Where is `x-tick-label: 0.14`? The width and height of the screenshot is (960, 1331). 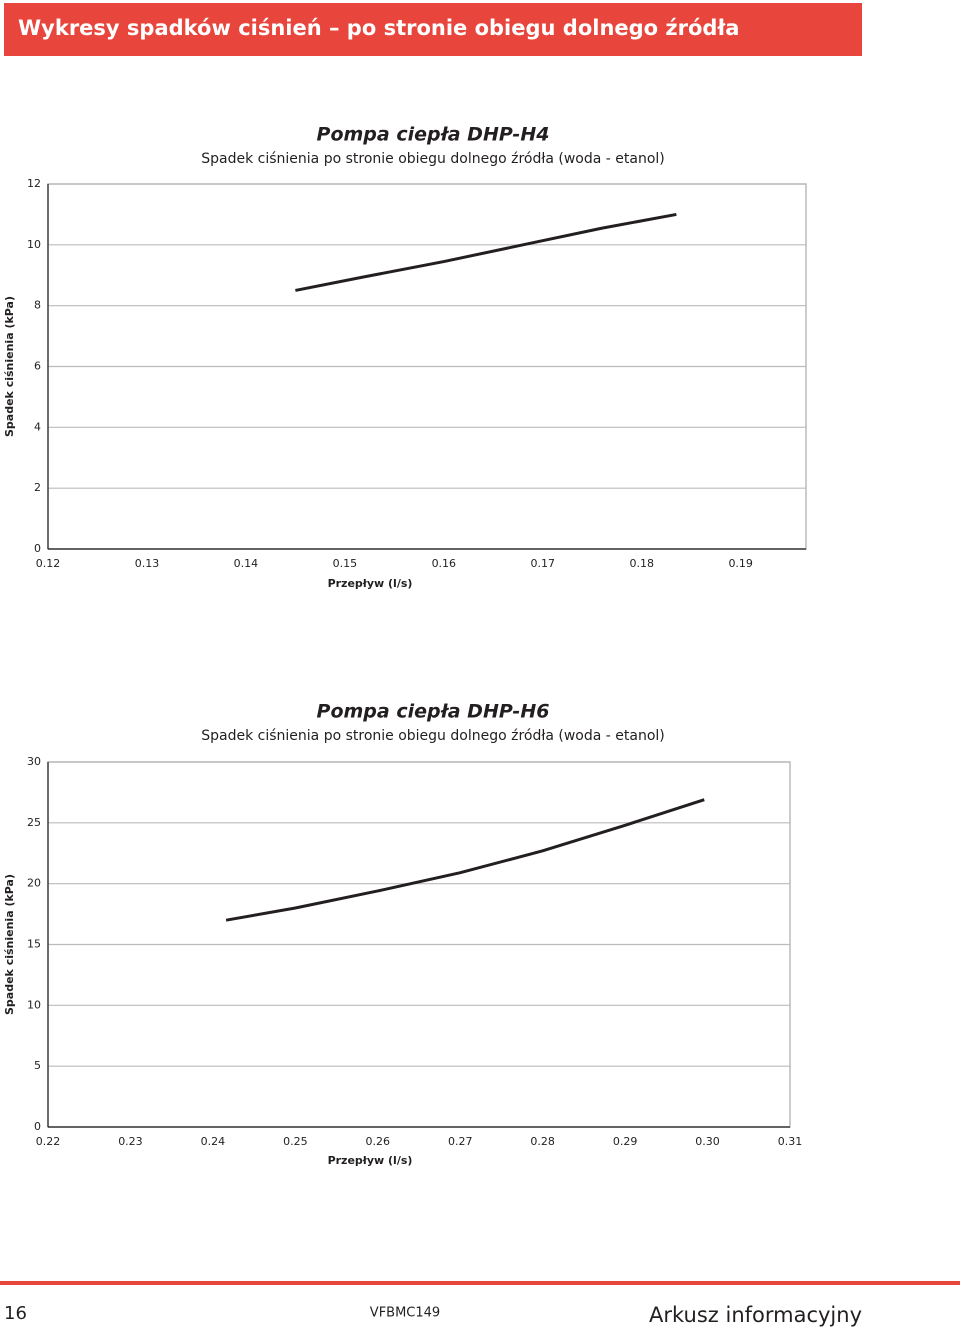
x-tick-label: 0.14 is located at coordinates (246, 563).